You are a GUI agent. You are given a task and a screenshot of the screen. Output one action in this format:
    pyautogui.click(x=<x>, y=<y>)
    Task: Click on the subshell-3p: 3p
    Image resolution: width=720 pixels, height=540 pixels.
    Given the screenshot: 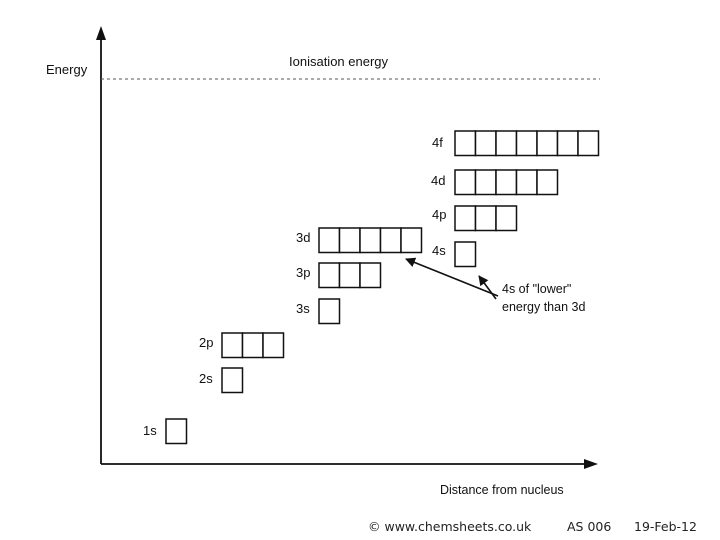 What is the action you would take?
    pyautogui.click(x=339, y=275)
    